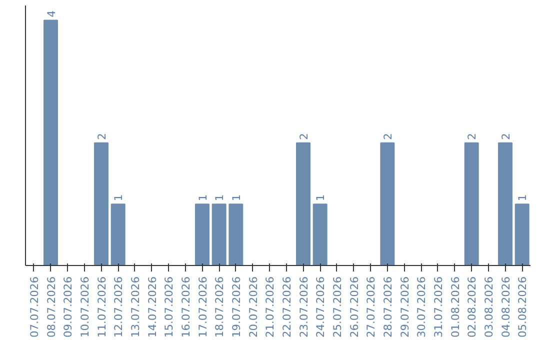 Image resolution: width=540 pixels, height=340 pixels. What do you see at coordinates (219, 307) in the screenshot?
I see `x-tick-label: 18.07.2026` at bounding box center [219, 307].